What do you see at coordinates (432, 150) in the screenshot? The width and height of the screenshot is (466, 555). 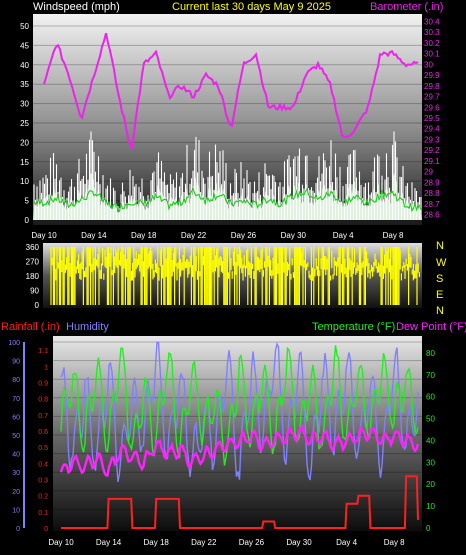 I see `baro-tick-label: 29.2` at bounding box center [432, 150].